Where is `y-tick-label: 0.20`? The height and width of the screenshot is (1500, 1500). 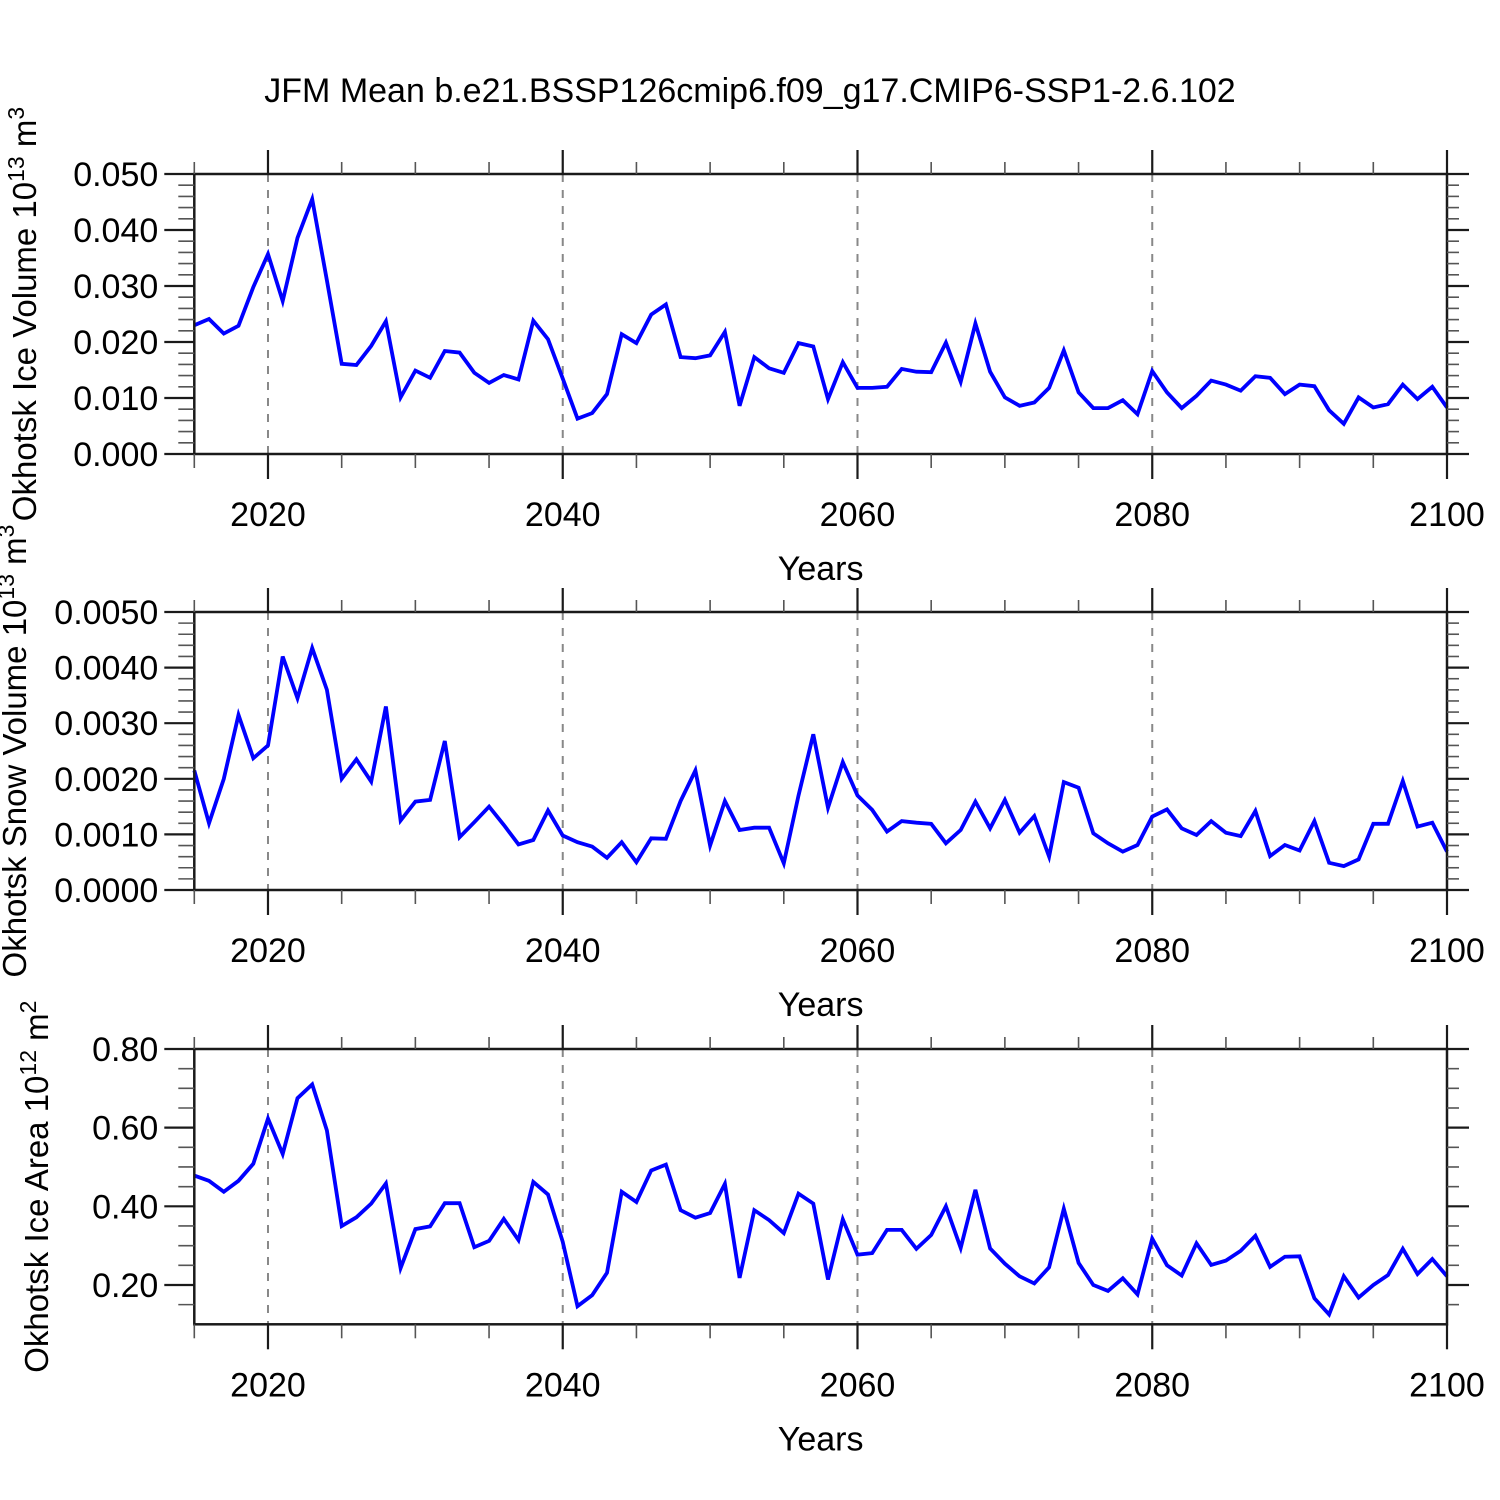 y-tick-label: 0.20 is located at coordinates (125, 1286).